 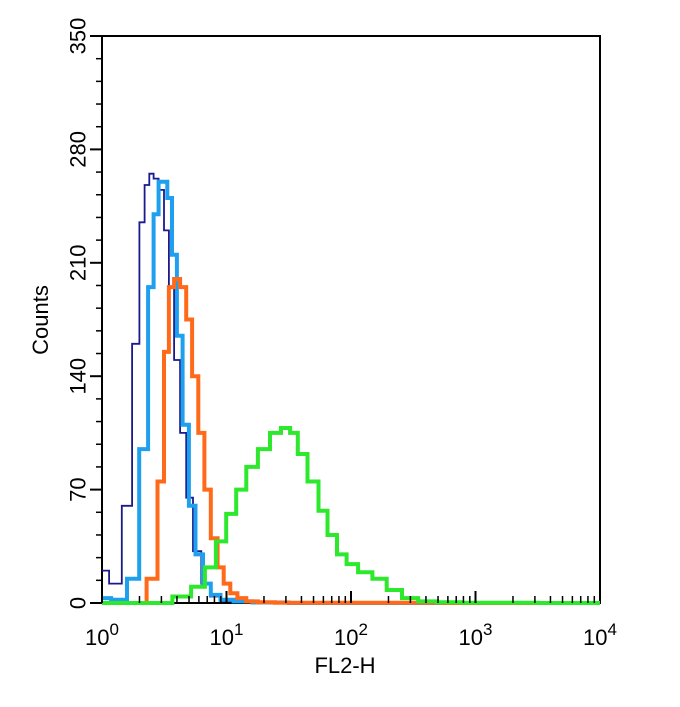 I want to click on y-tick-label: 70, so click(x=78, y=489).